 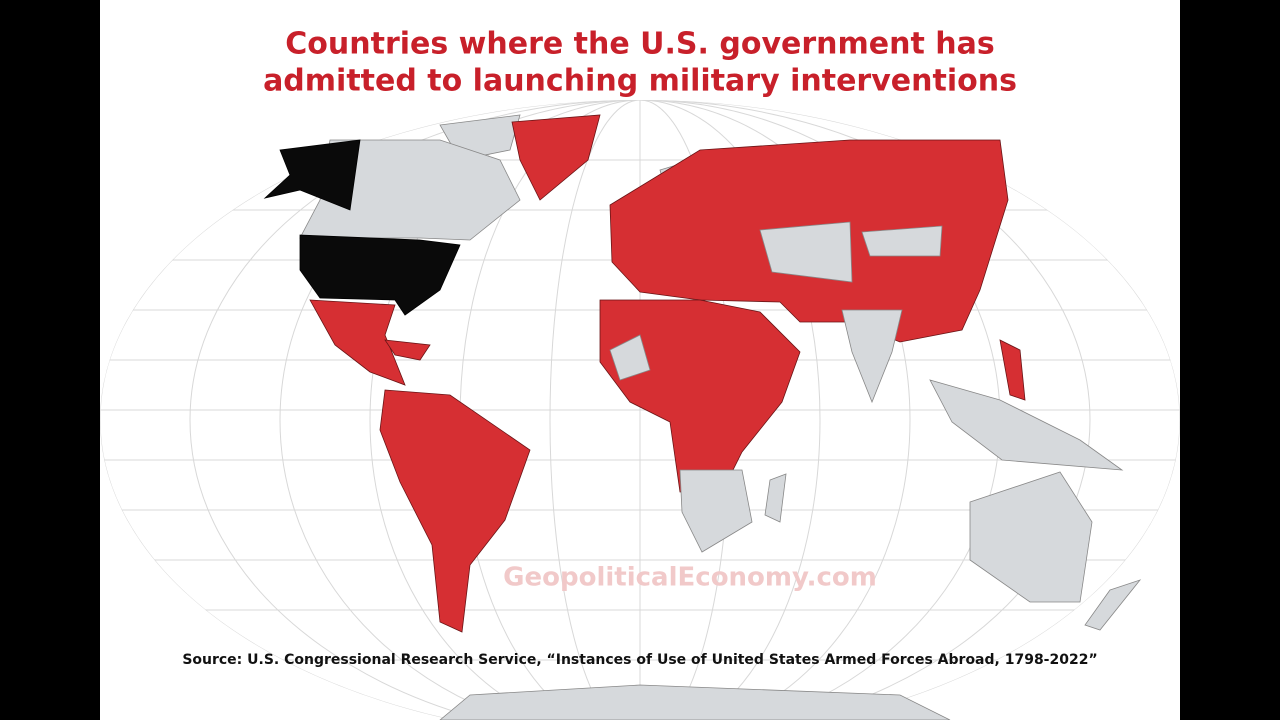 What do you see at coordinates (1113, 605) in the screenshot?
I see `new-zealand` at bounding box center [1113, 605].